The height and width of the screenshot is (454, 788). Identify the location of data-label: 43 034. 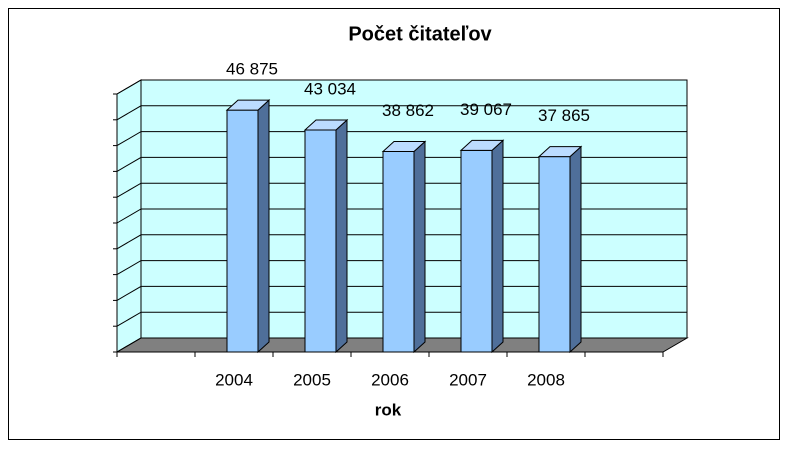
(330, 88).